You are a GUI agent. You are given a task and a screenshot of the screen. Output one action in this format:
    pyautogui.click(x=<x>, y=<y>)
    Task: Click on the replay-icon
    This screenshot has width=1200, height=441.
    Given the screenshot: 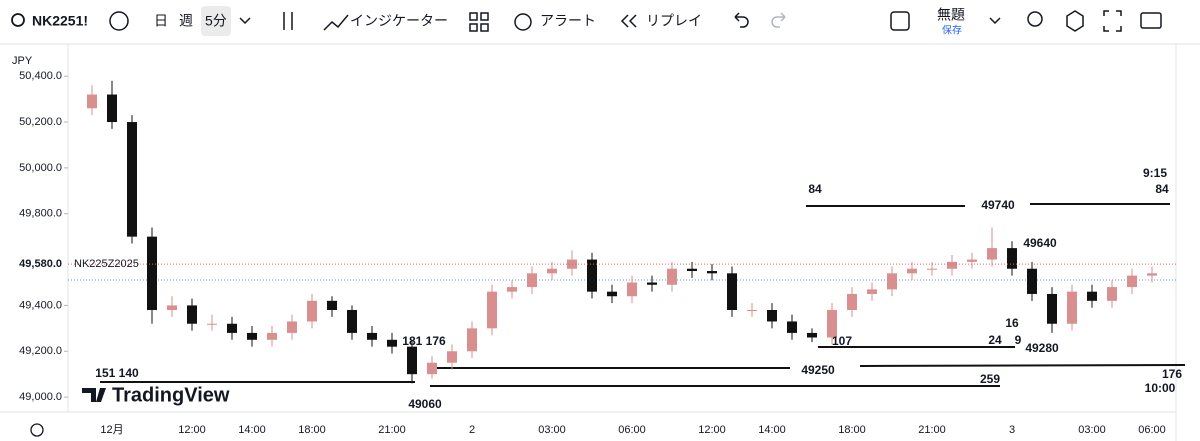 What is the action you would take?
    pyautogui.click(x=628, y=21)
    